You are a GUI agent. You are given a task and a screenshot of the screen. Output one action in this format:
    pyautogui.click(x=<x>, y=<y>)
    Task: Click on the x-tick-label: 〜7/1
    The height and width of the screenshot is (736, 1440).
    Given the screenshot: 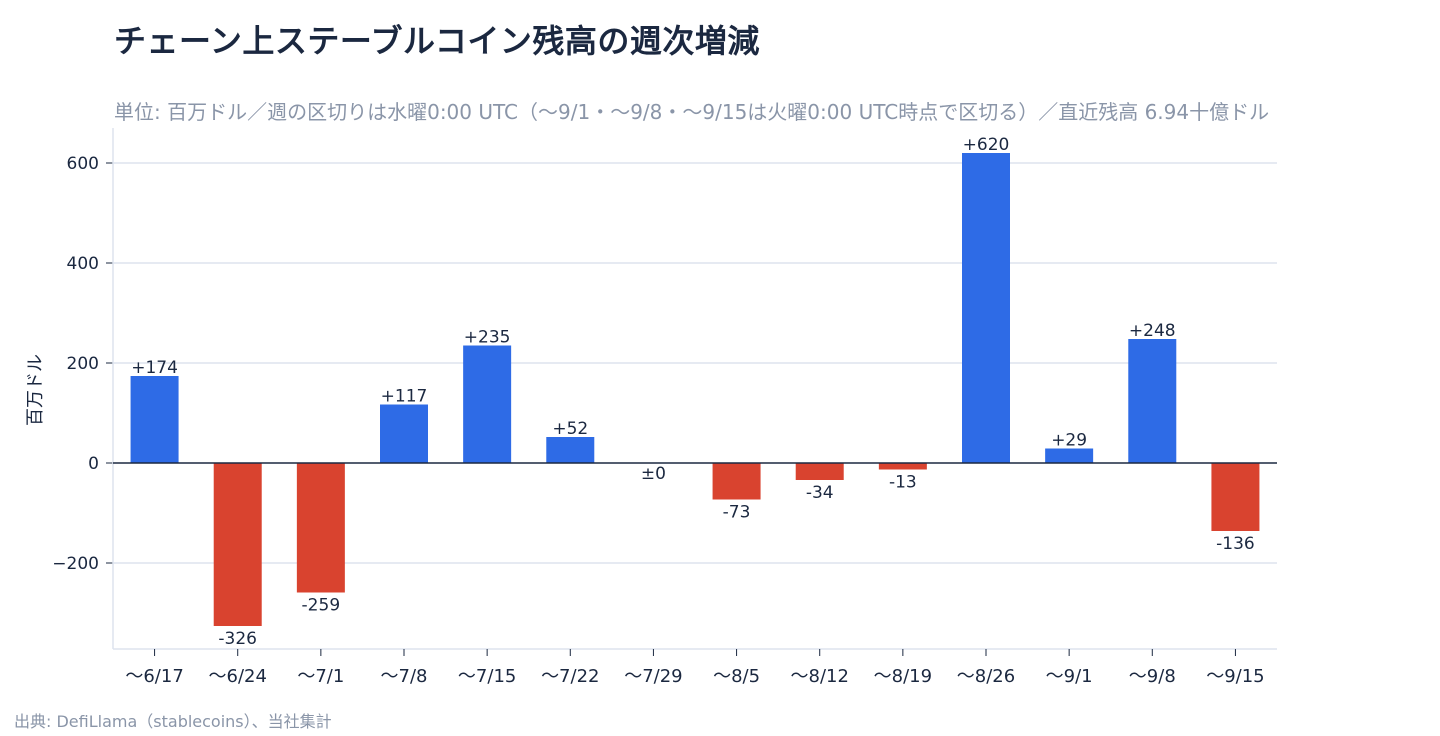 What is the action you would take?
    pyautogui.click(x=320, y=676)
    